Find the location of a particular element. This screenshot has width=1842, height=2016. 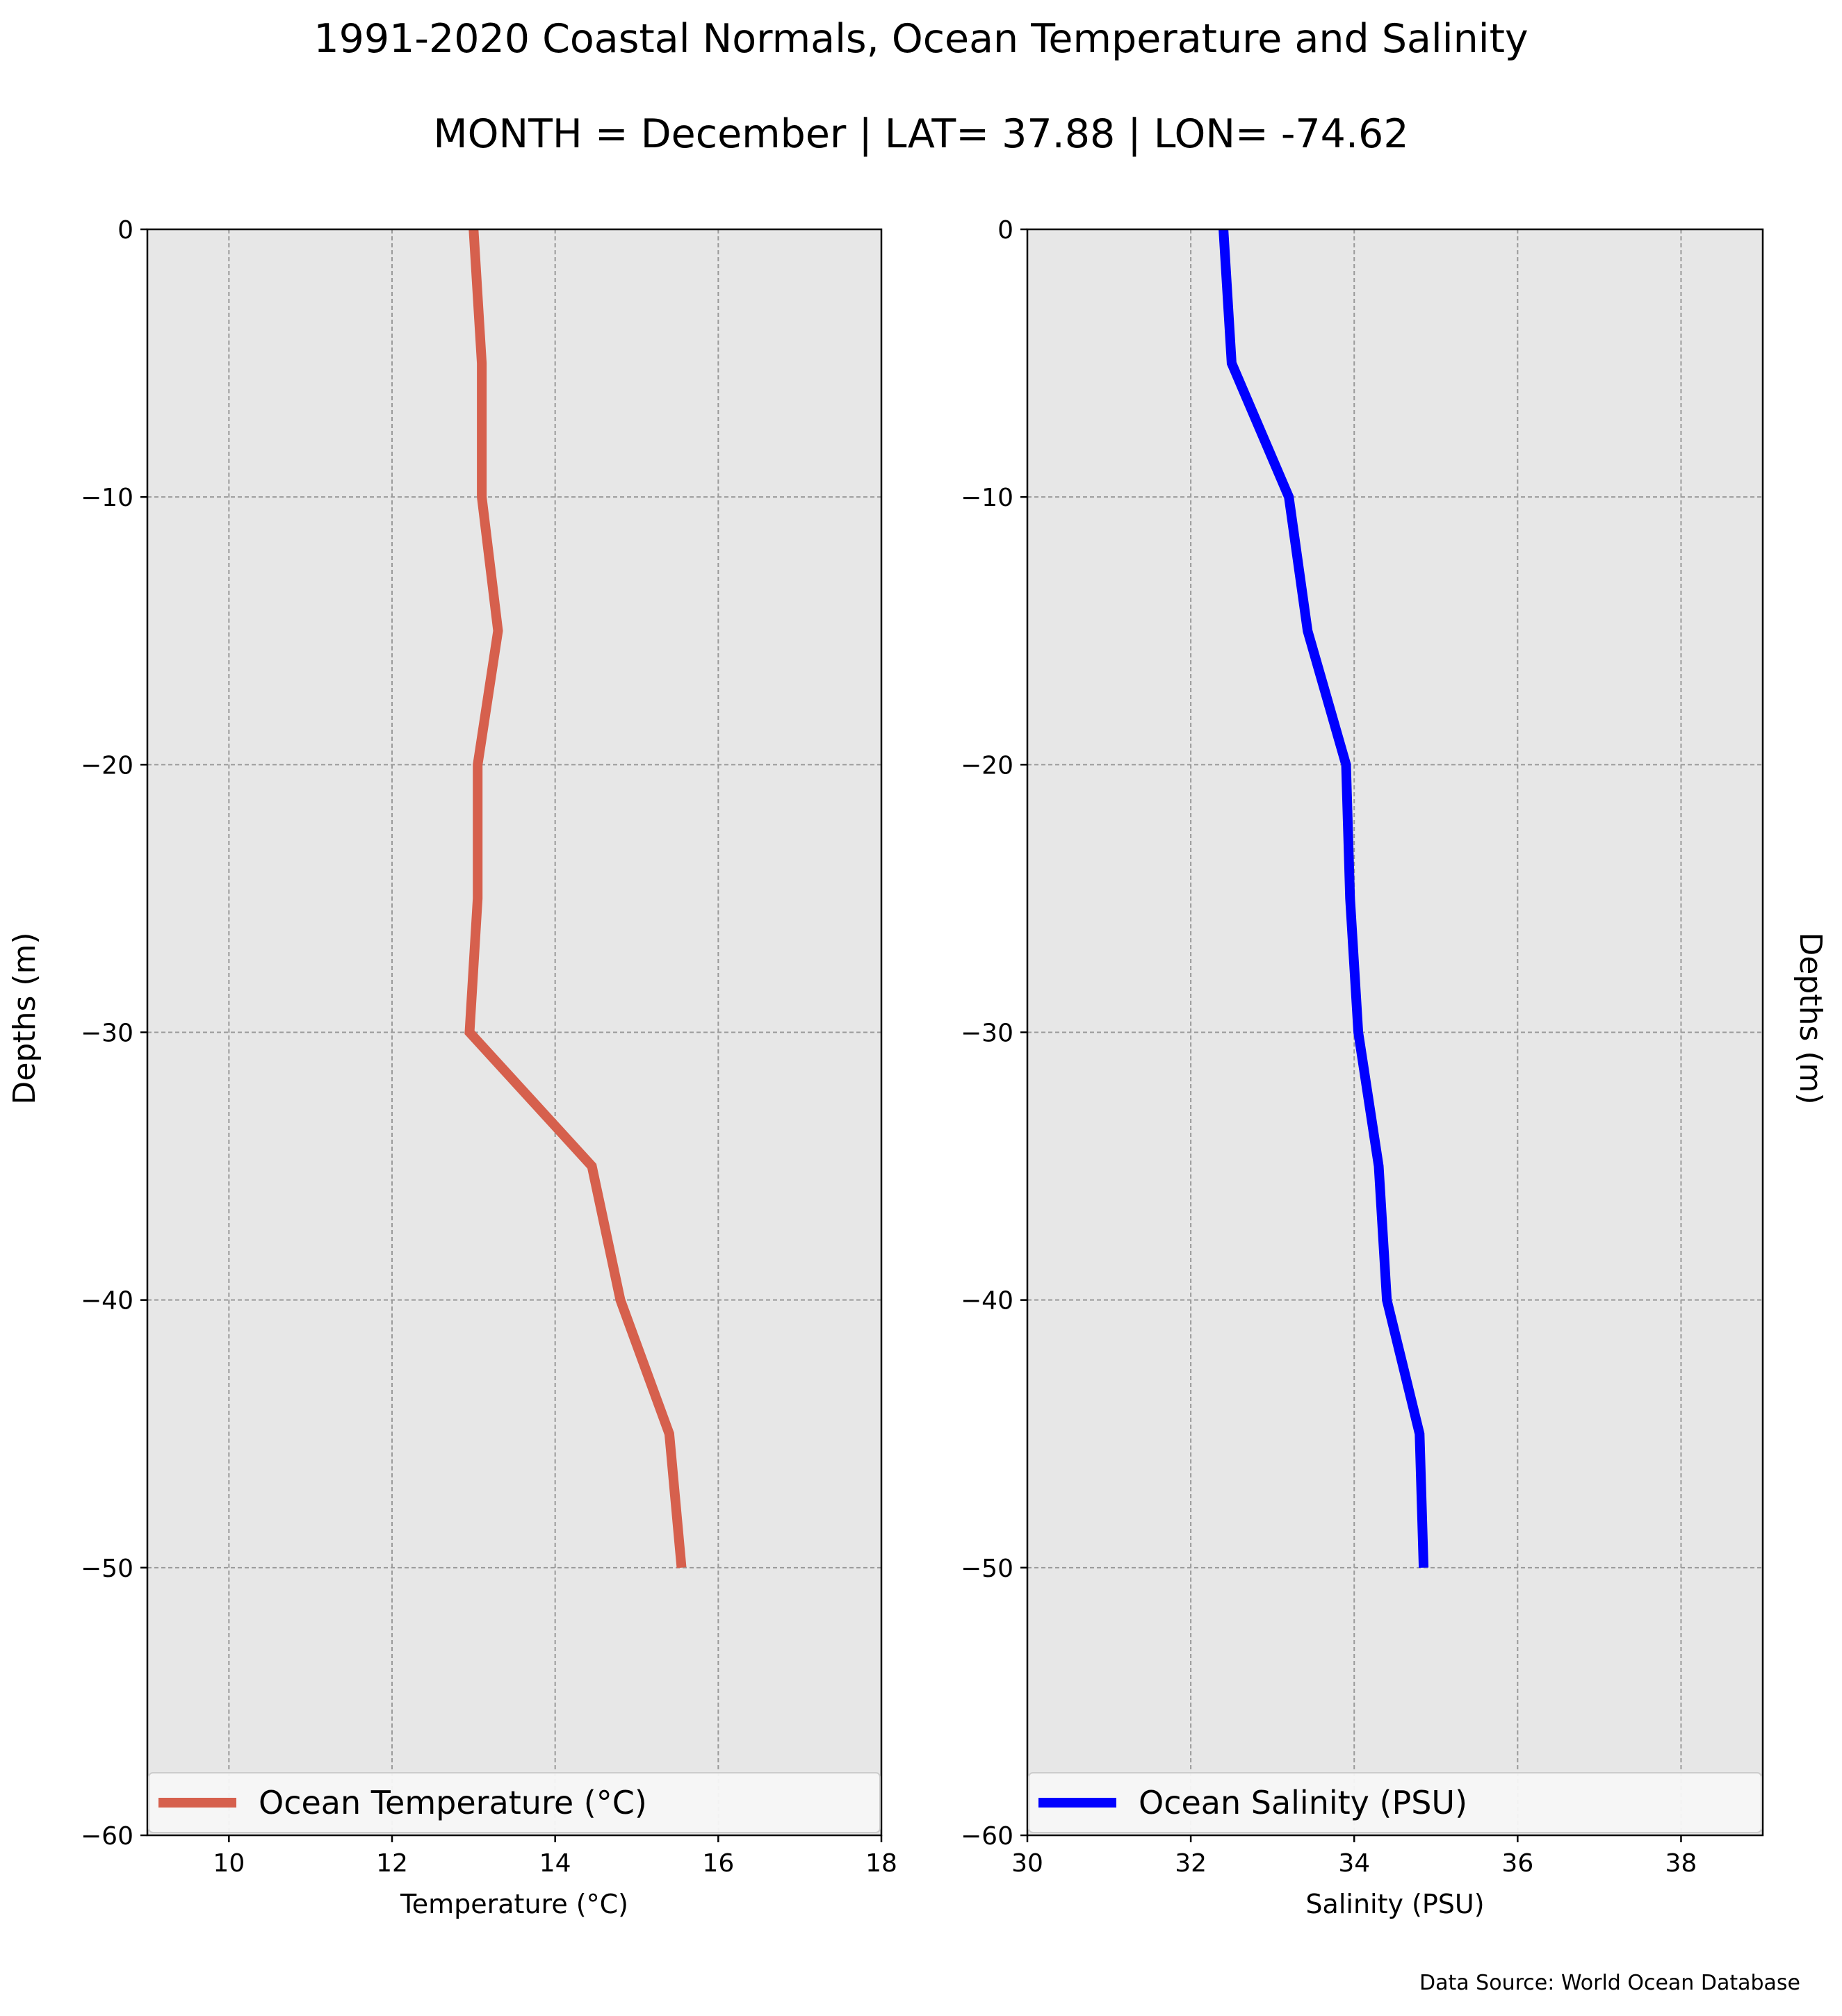

x-tick-label: 16 is located at coordinates (718, 1864).